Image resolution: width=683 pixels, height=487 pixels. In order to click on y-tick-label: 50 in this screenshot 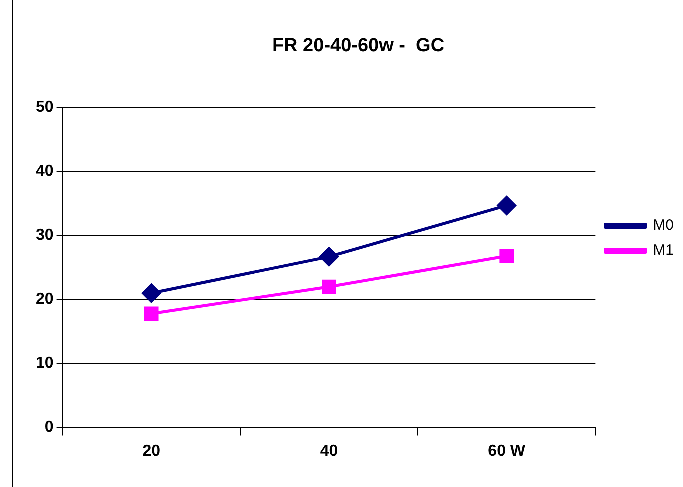, I will do `click(45, 107)`.